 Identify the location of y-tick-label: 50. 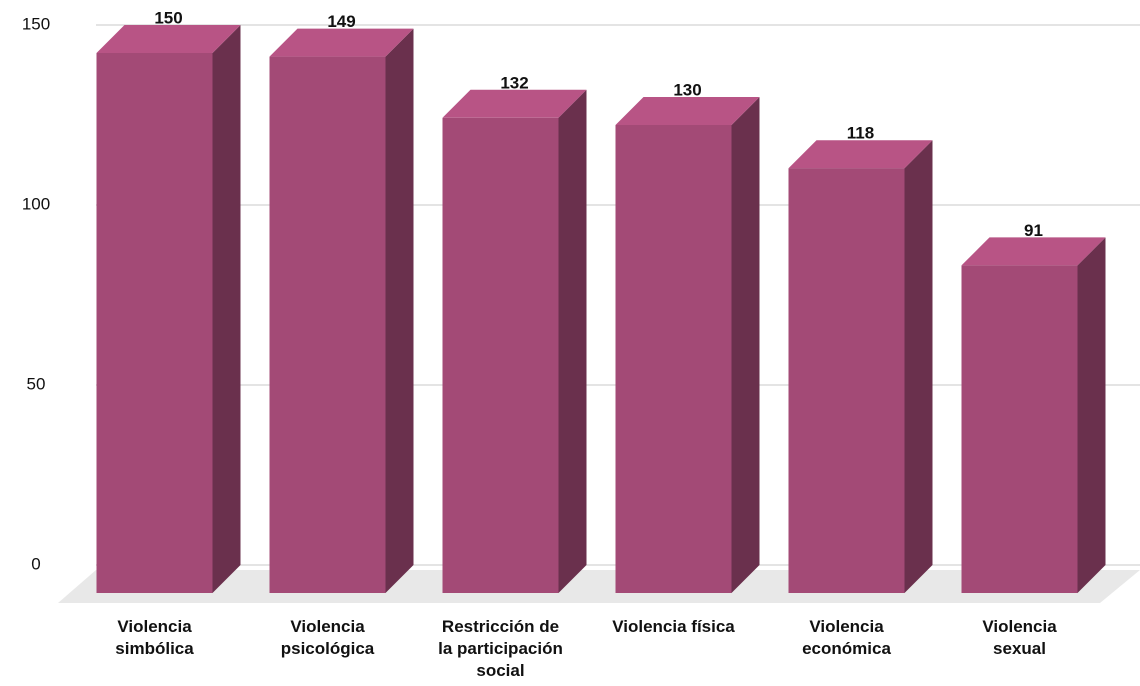
(36, 383).